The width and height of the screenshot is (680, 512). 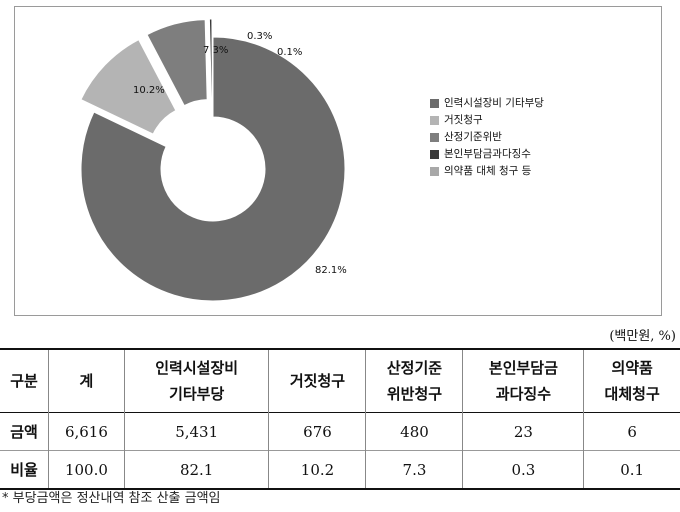 What do you see at coordinates (631, 469) in the screenshot?
I see `table-cell: 0.1` at bounding box center [631, 469].